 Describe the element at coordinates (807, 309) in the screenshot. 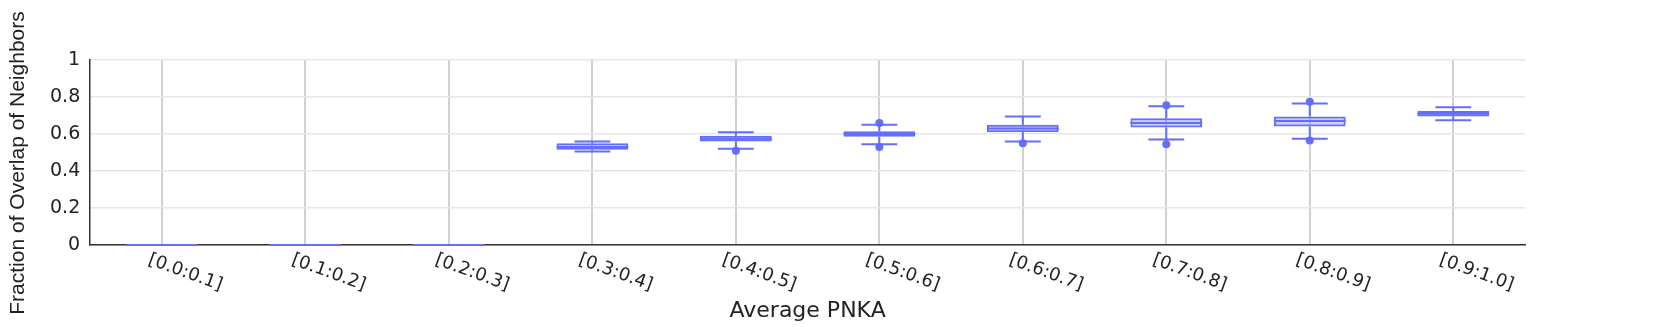

I see `x-axis-title: Average PNKA` at that location.